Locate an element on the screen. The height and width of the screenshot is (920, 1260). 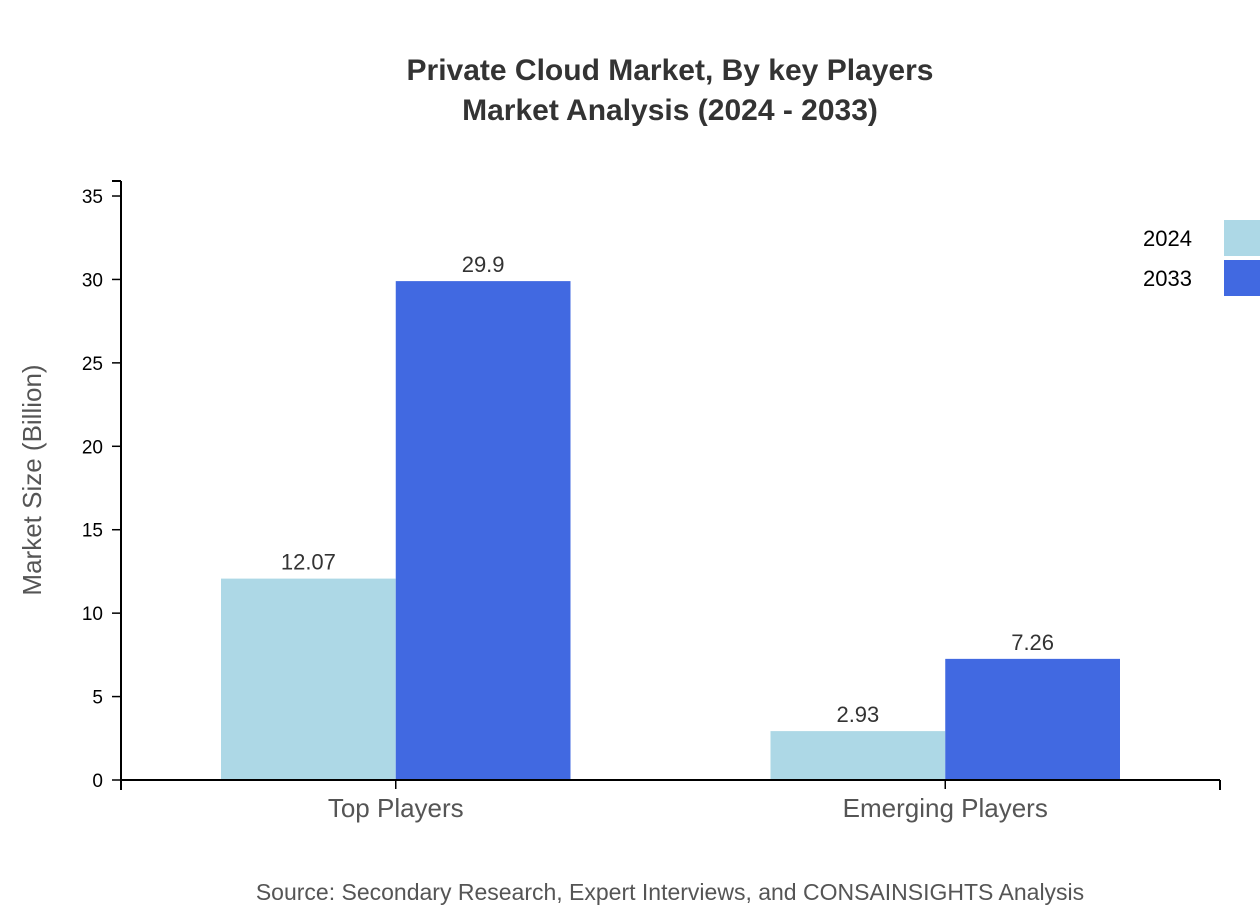
y-tick-label: 35 is located at coordinates (92, 197).